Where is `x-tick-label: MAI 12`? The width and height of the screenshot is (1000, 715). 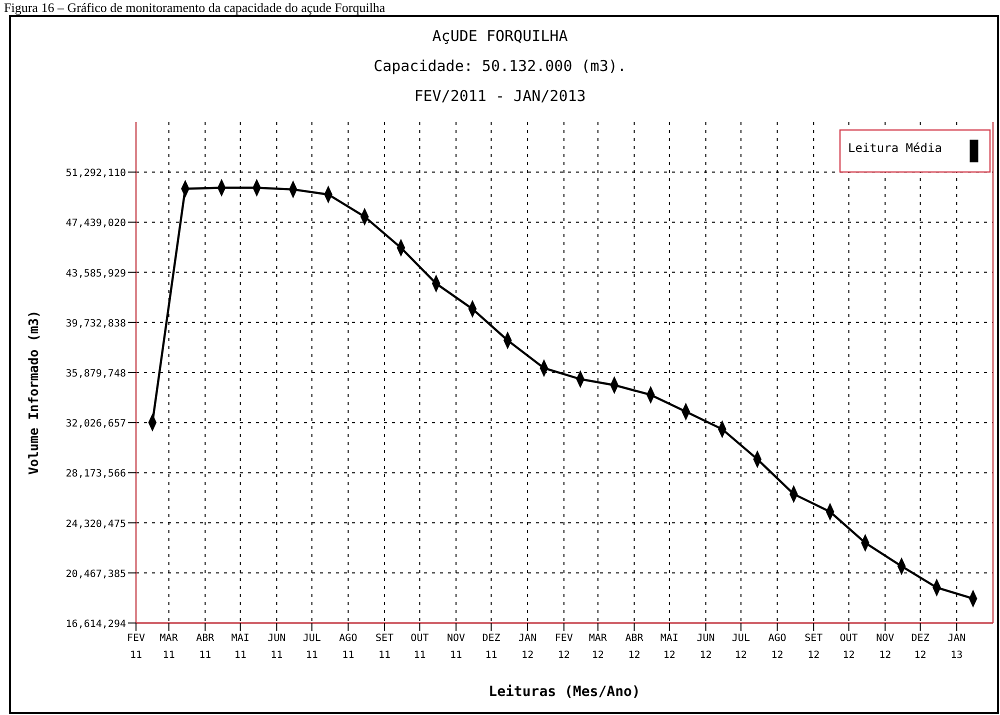
x-tick-label: MAI 12 is located at coordinates (669, 647).